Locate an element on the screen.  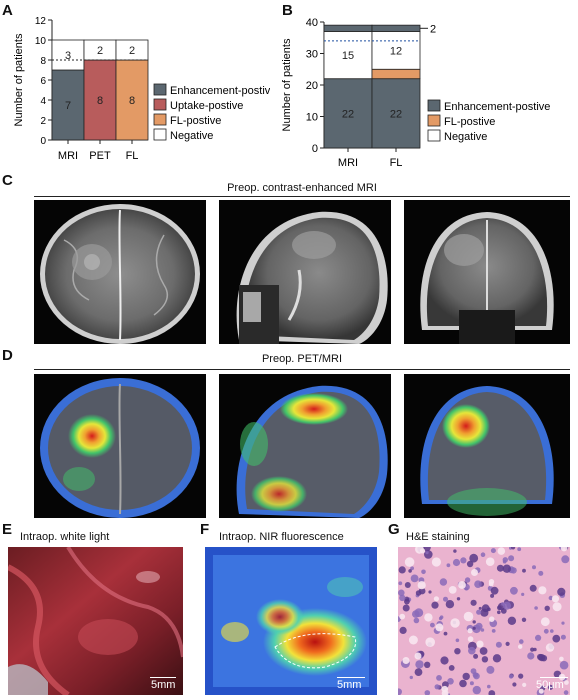
section-d-rule is located at coordinates (302, 369).